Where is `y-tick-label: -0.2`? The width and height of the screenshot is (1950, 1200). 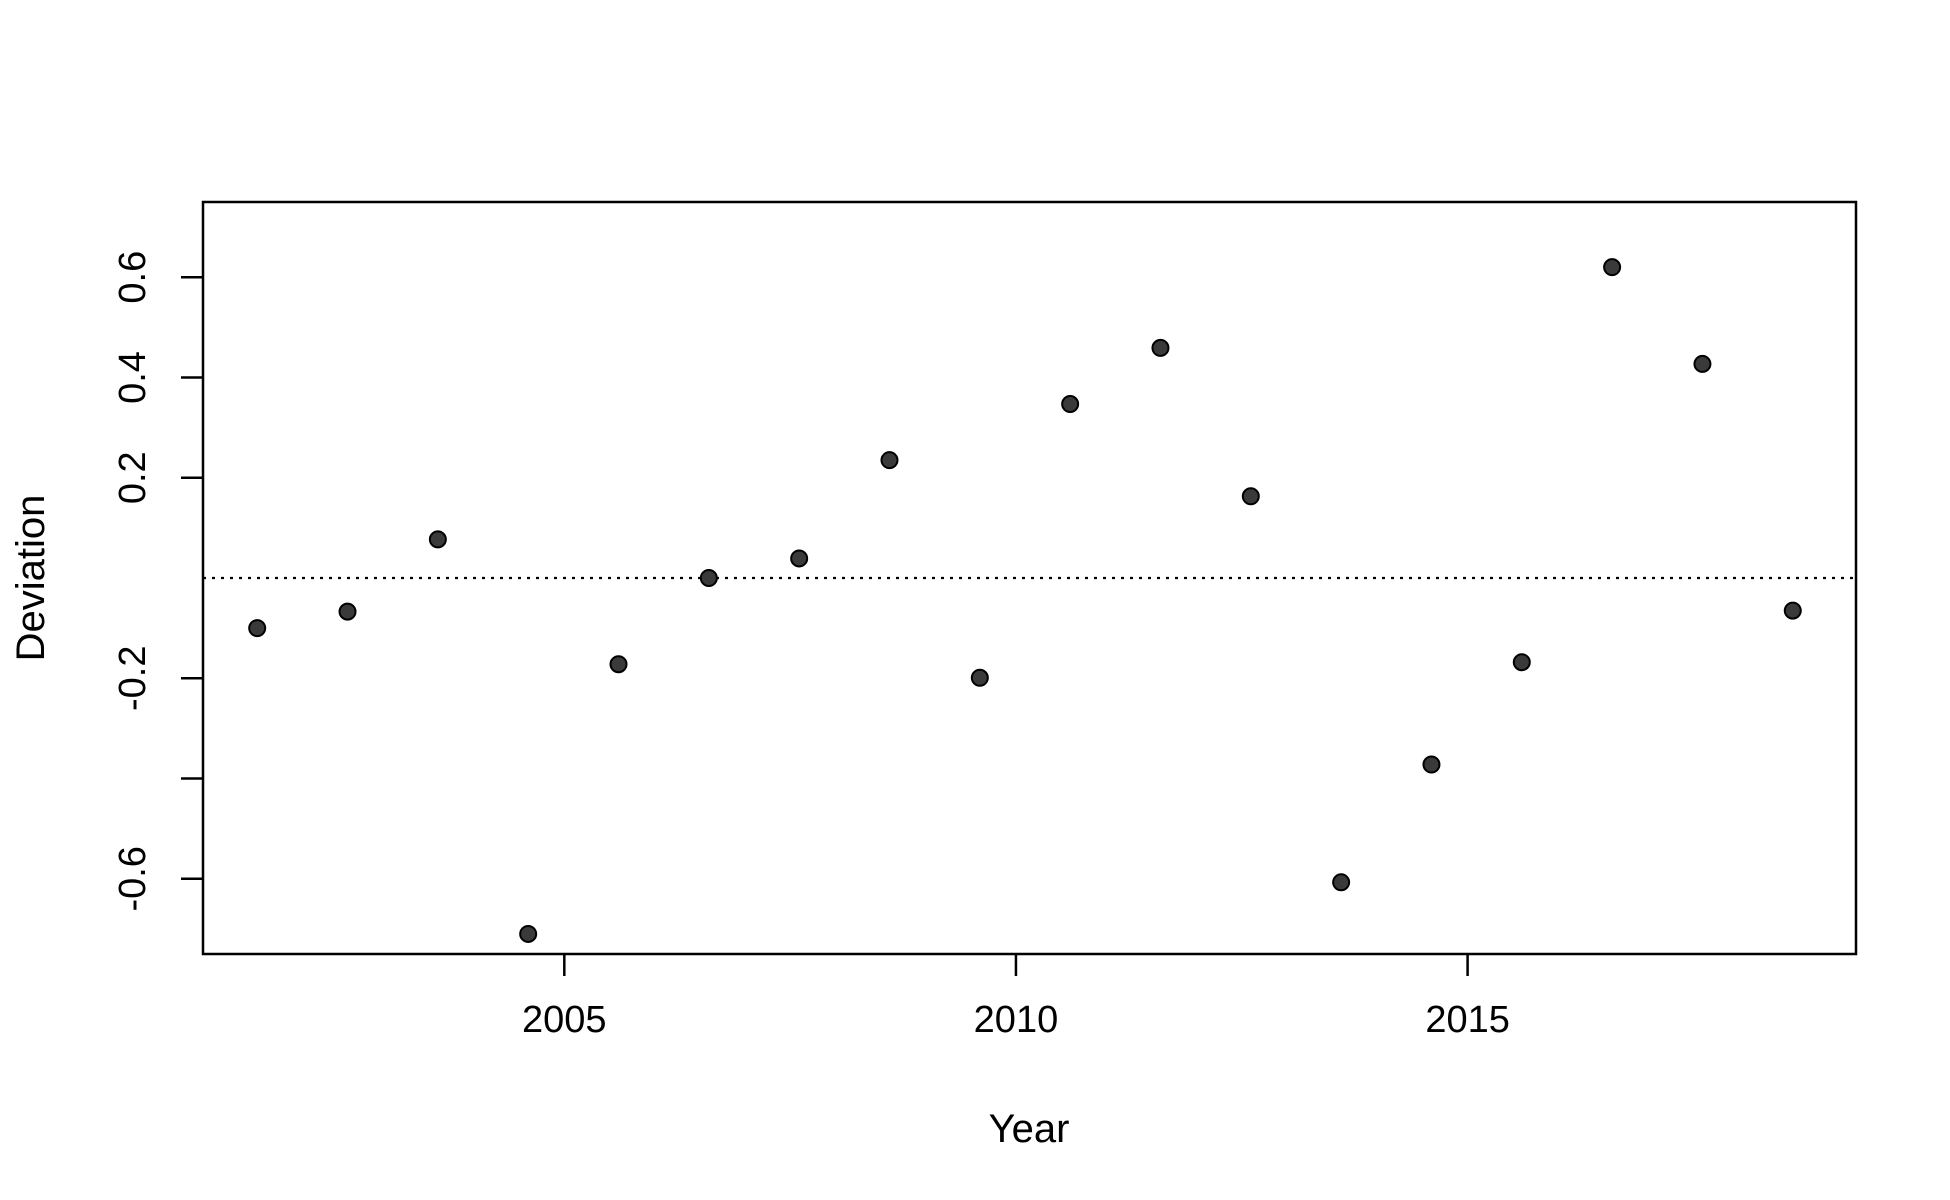 y-tick-label: -0.2 is located at coordinates (133, 678).